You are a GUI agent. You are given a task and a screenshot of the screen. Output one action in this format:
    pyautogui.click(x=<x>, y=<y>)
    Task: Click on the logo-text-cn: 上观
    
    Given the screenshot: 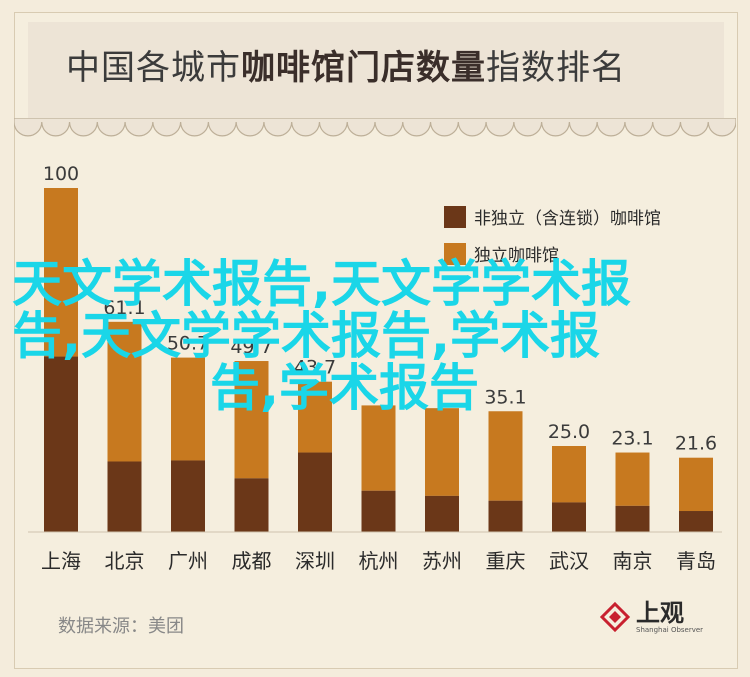 What is the action you would take?
    pyautogui.click(x=660, y=613)
    